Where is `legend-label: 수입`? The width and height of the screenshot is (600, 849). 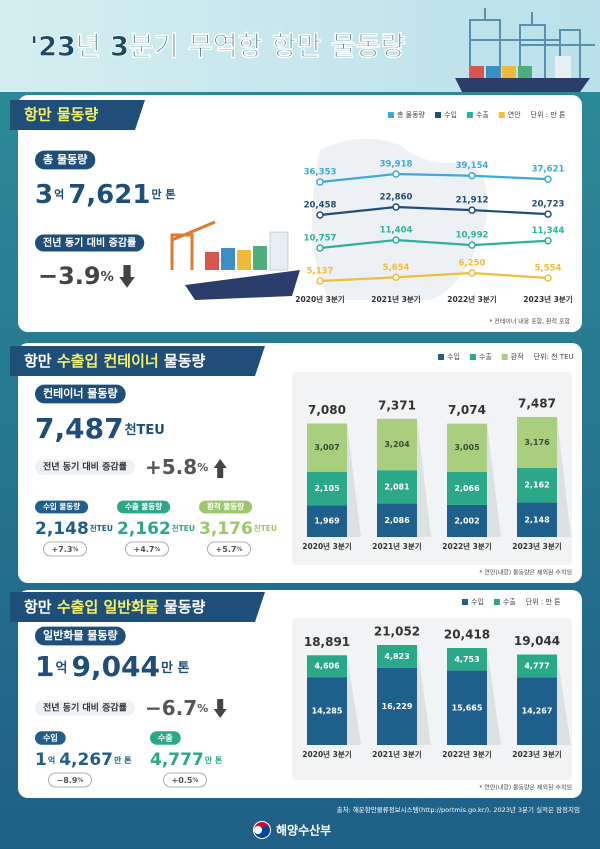 legend-label: 수입 is located at coordinates (450, 115).